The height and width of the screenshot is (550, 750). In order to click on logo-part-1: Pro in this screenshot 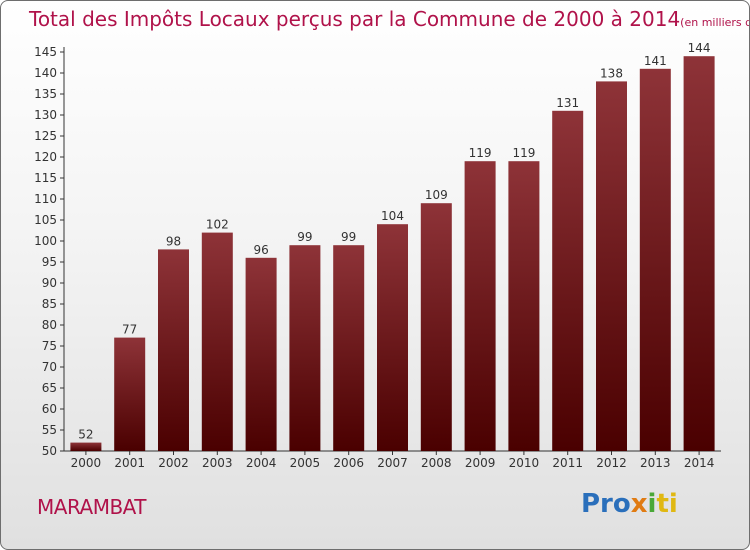, I will do `click(606, 504)`.